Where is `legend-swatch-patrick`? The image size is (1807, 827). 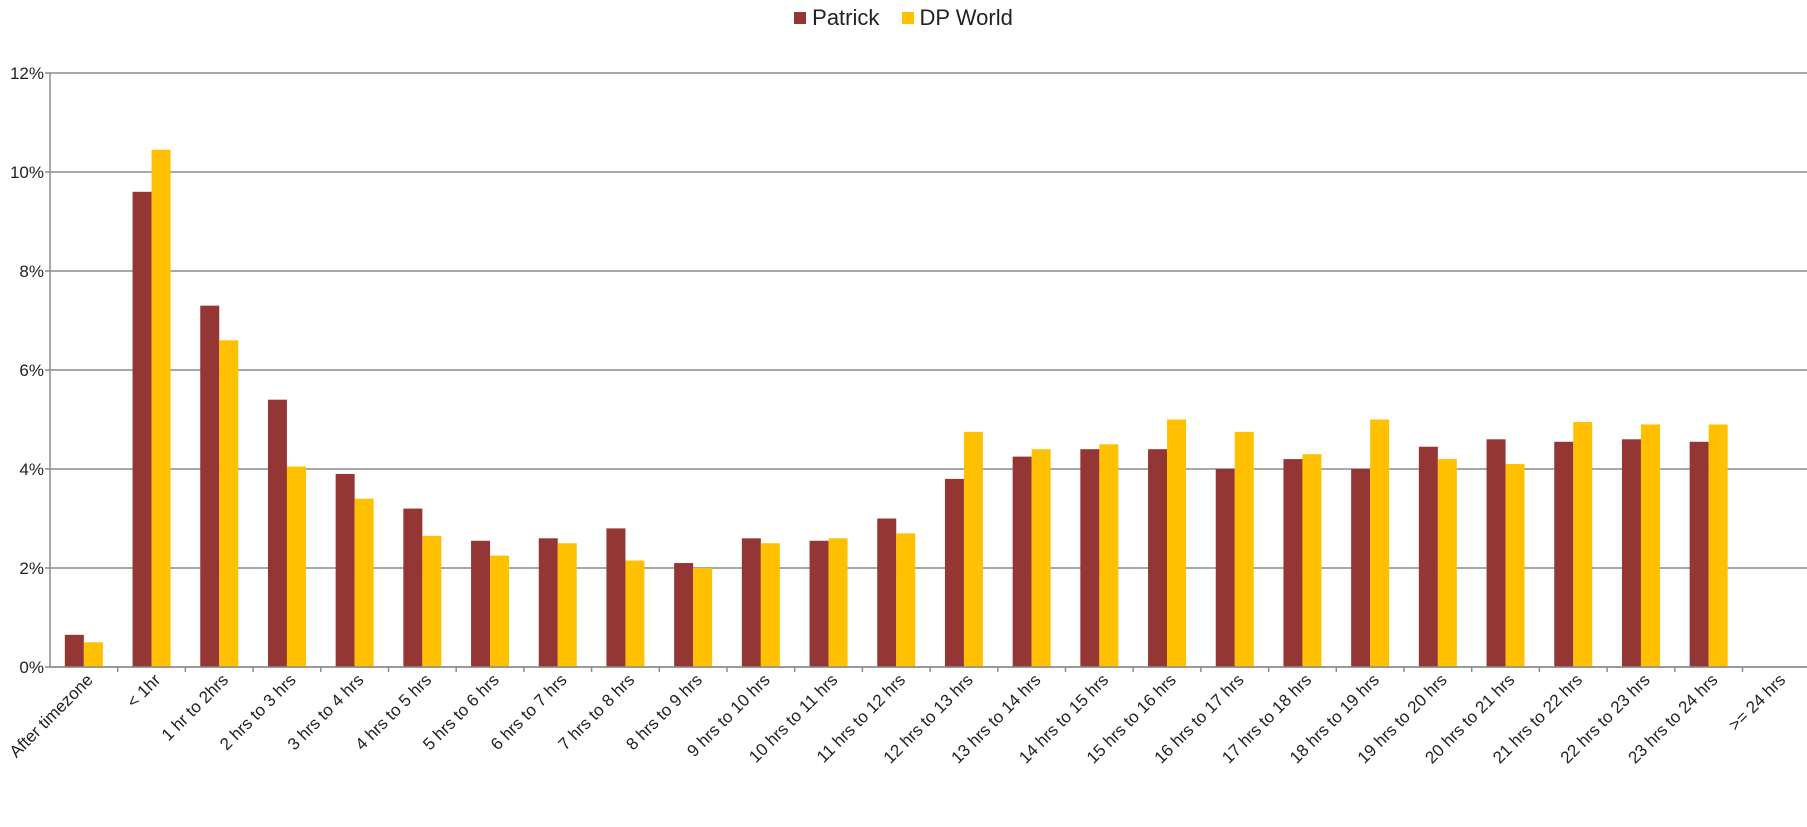 legend-swatch-patrick is located at coordinates (800, 18).